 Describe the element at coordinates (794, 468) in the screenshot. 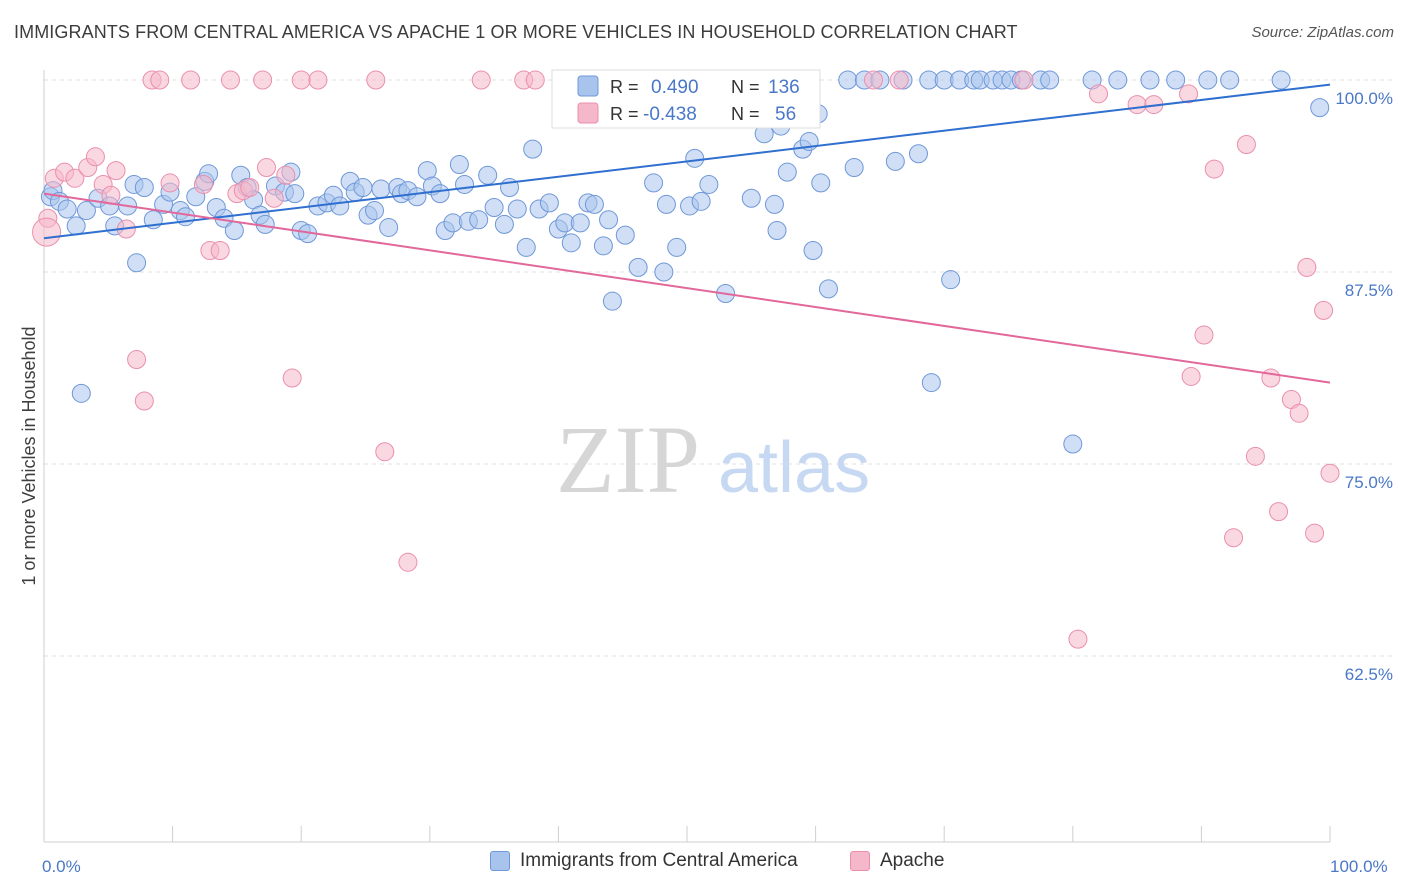

I see `watermark-atlas: atlas` at that location.